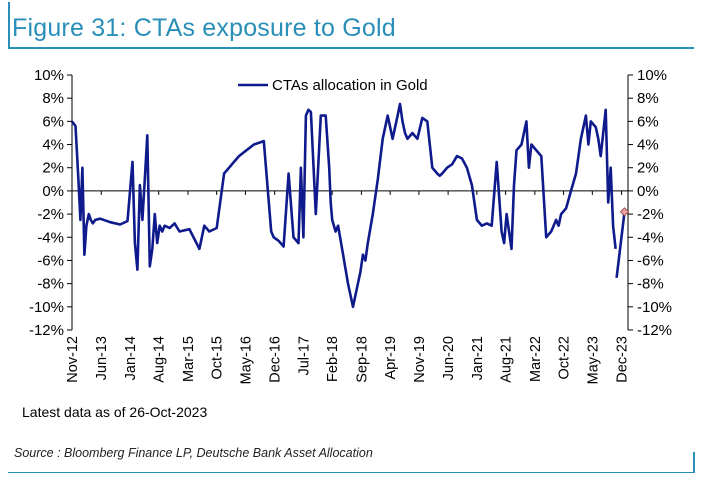  Describe the element at coordinates (218, 358) in the screenshot. I see `x-tick-label: Oct-15` at that location.